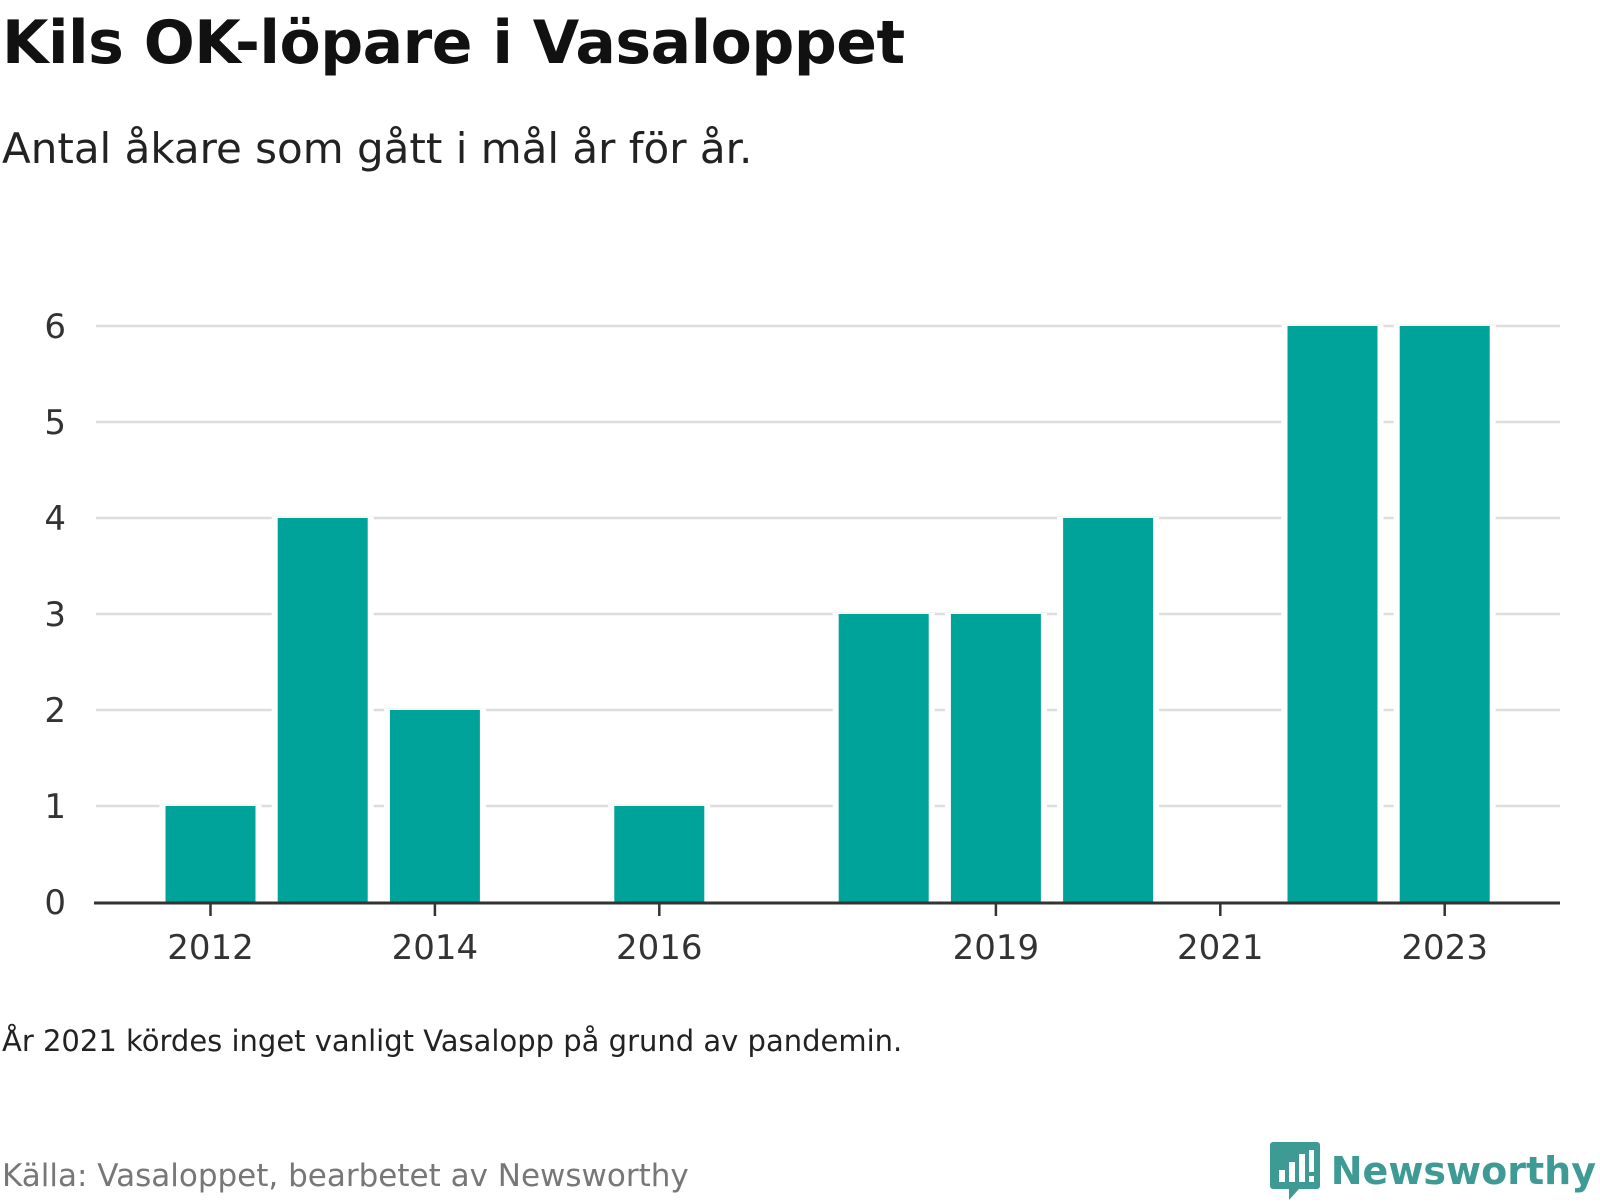 The image size is (1600, 1202). I want to click on x-tick-labels: 2012 2014 2016 2019 2021 2023, so click(827, 948).